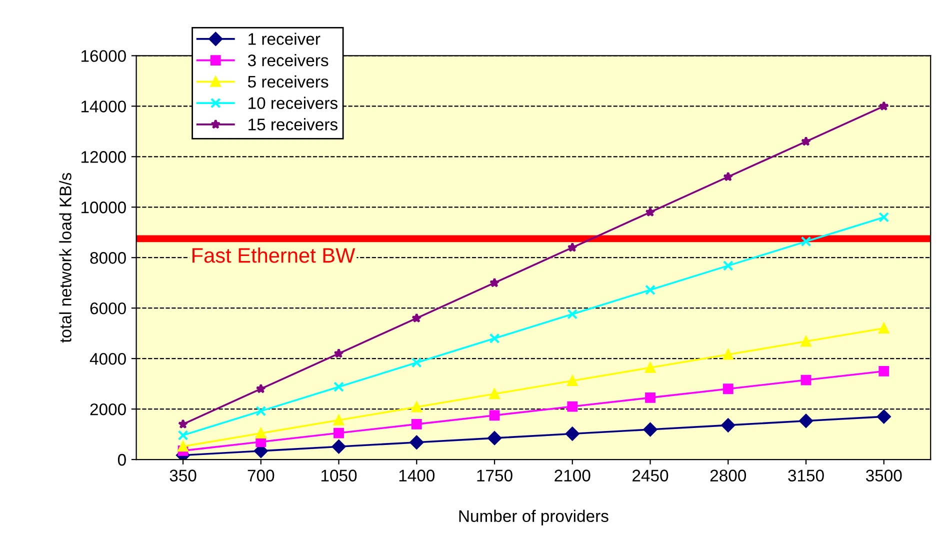  I want to click on x-tick-label: 2450, so click(650, 476).